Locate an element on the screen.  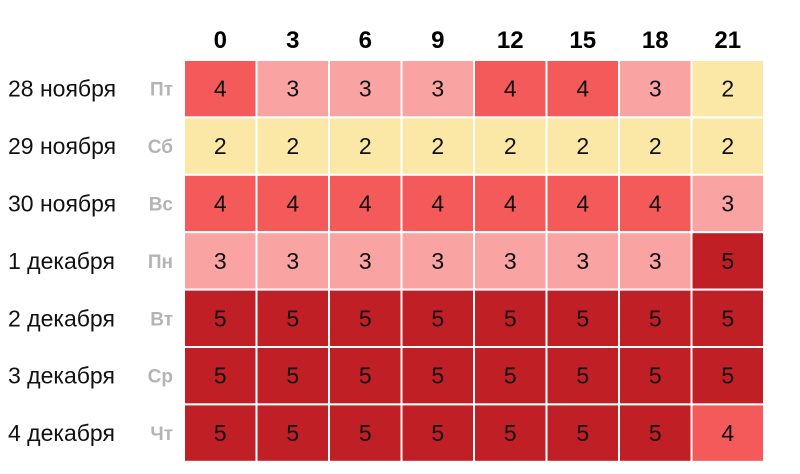
row-weekday-label: Чт is located at coordinates (161, 434).